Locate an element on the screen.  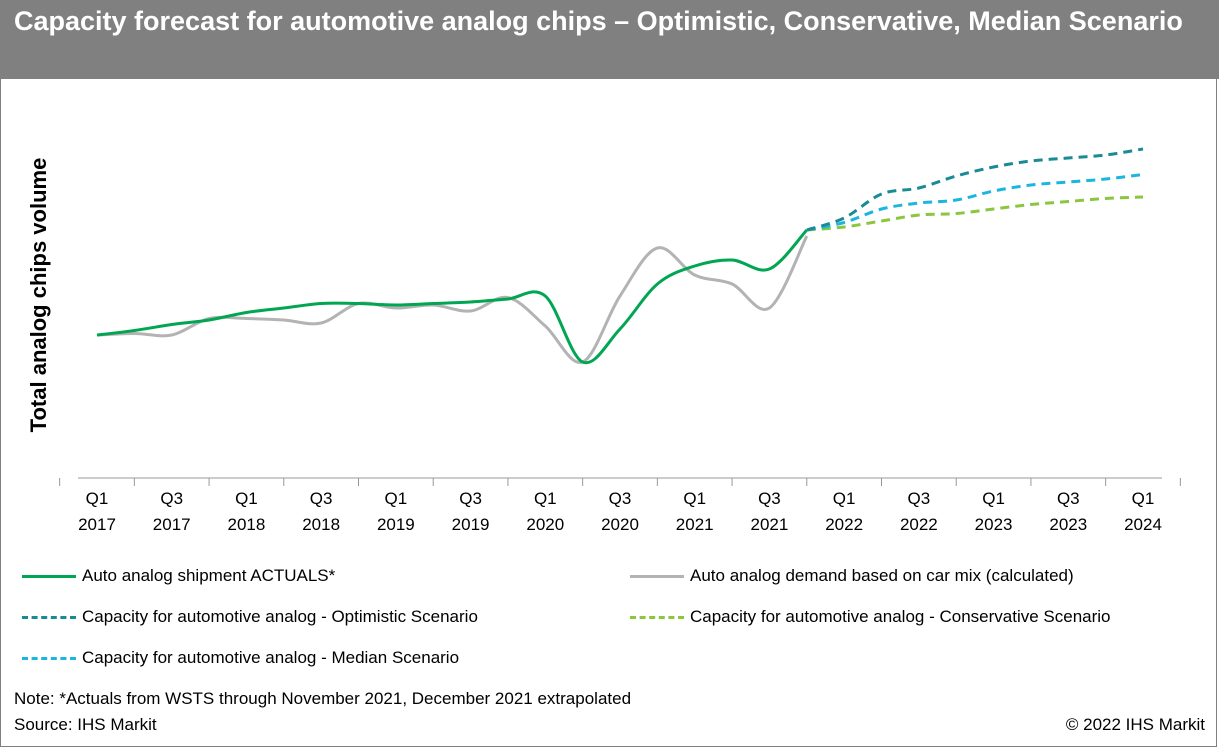
legend-item-actuals: Auto analog shipment ACTUALS* is located at coordinates (178, 576).